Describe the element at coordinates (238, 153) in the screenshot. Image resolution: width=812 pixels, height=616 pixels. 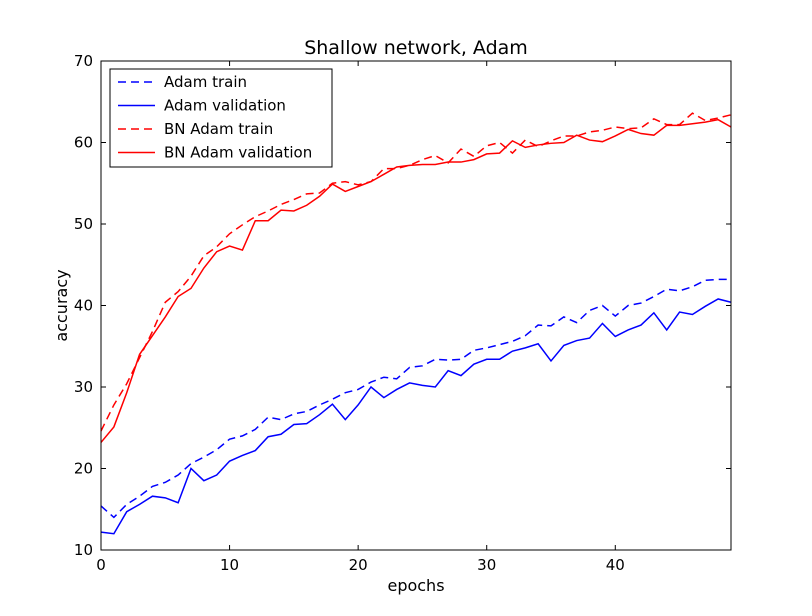
I see `legend-label-bn-adam-validation: BN Adam validation` at that location.